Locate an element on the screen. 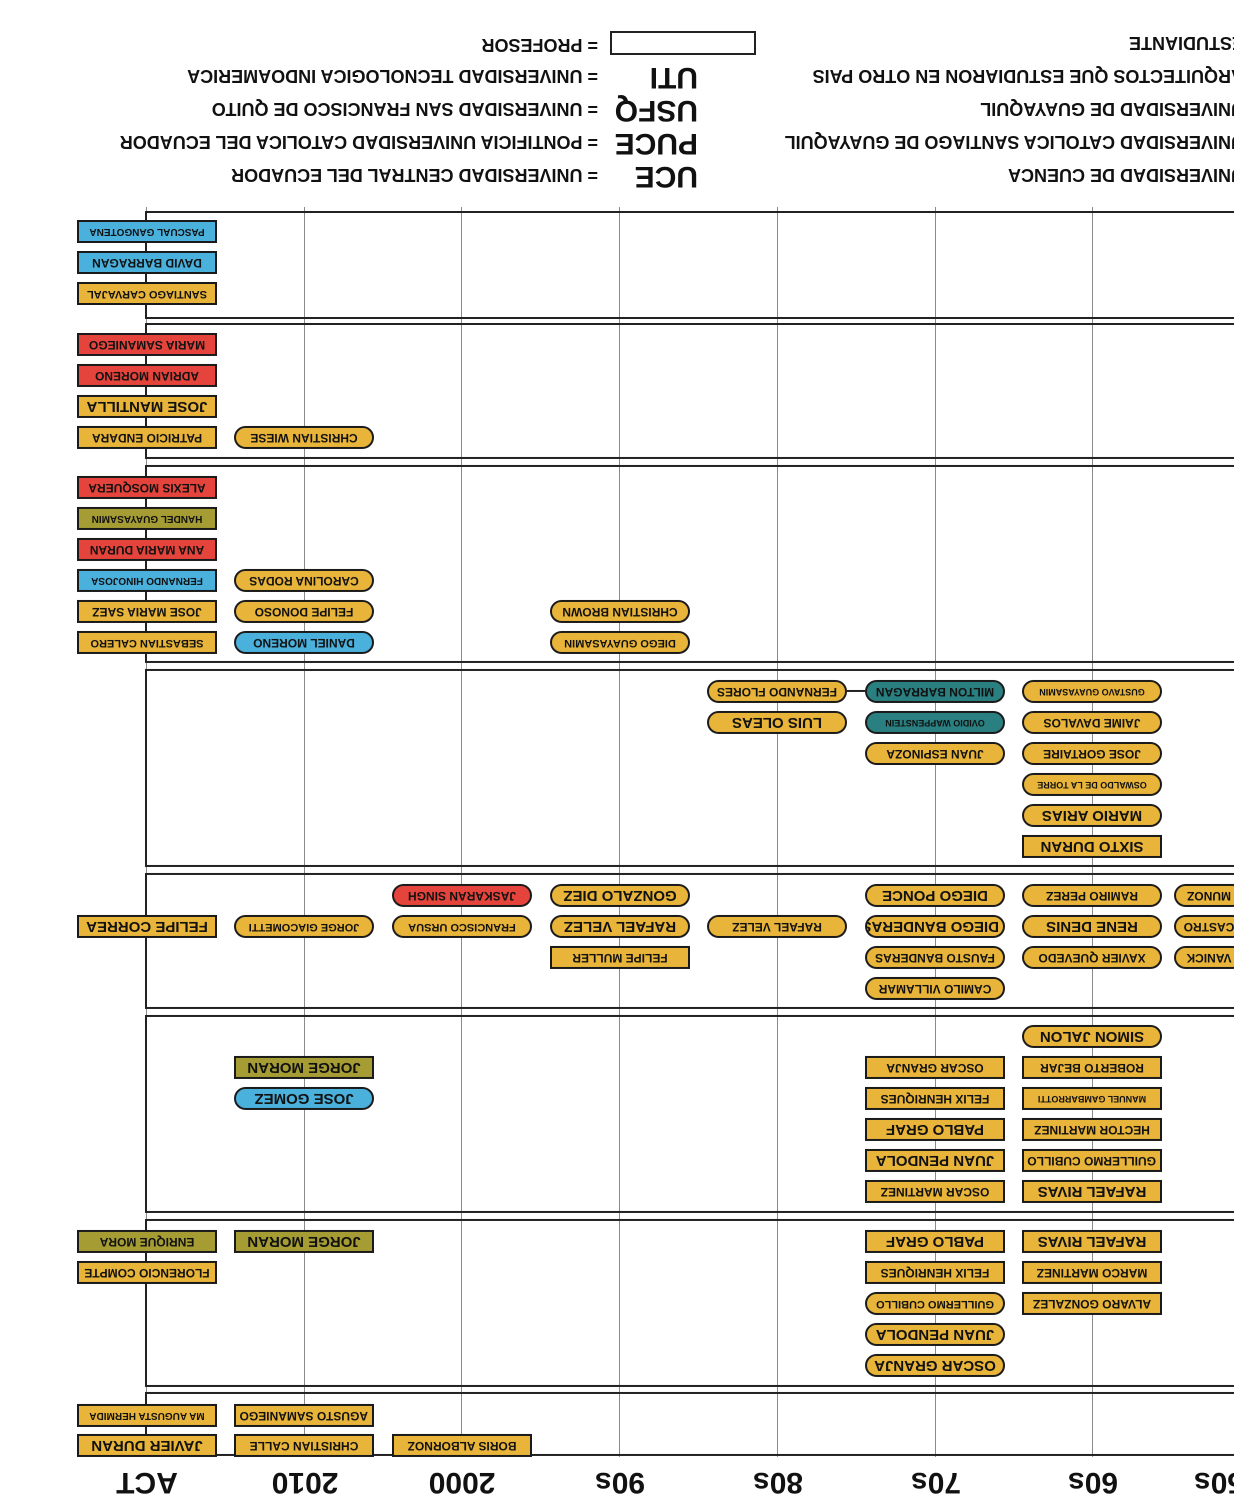  person-chip: FERNANDO FLORES is located at coordinates (777, 691).